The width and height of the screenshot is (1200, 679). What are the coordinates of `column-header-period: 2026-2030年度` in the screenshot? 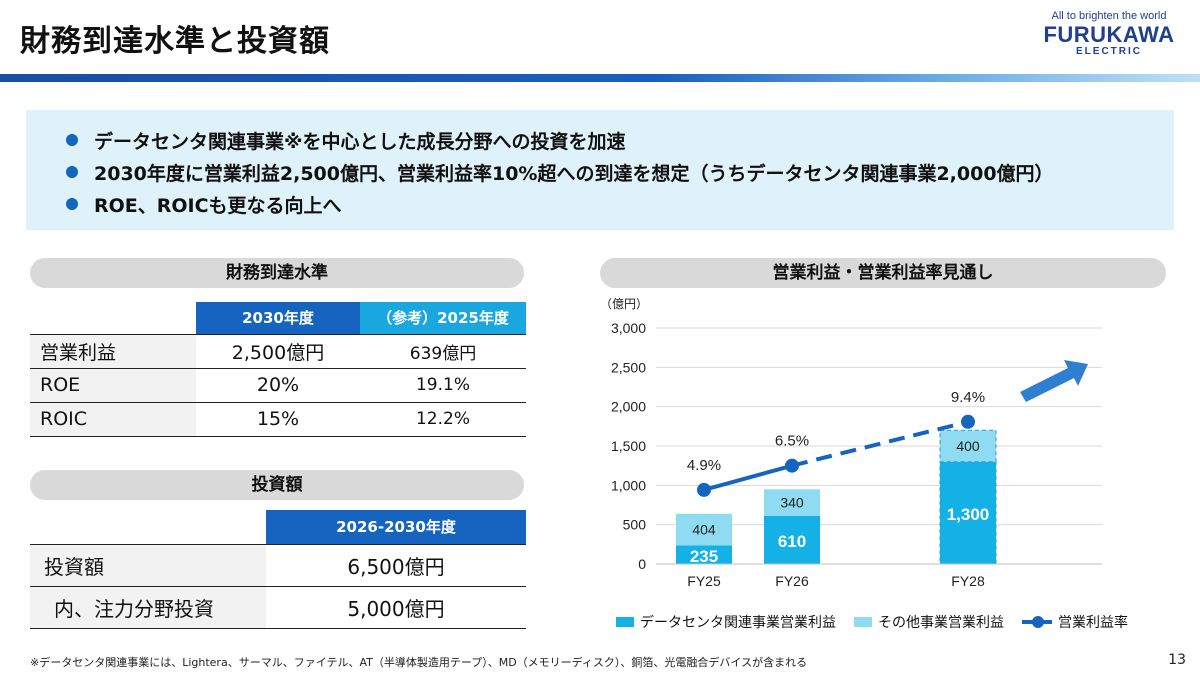 It's located at (396, 527).